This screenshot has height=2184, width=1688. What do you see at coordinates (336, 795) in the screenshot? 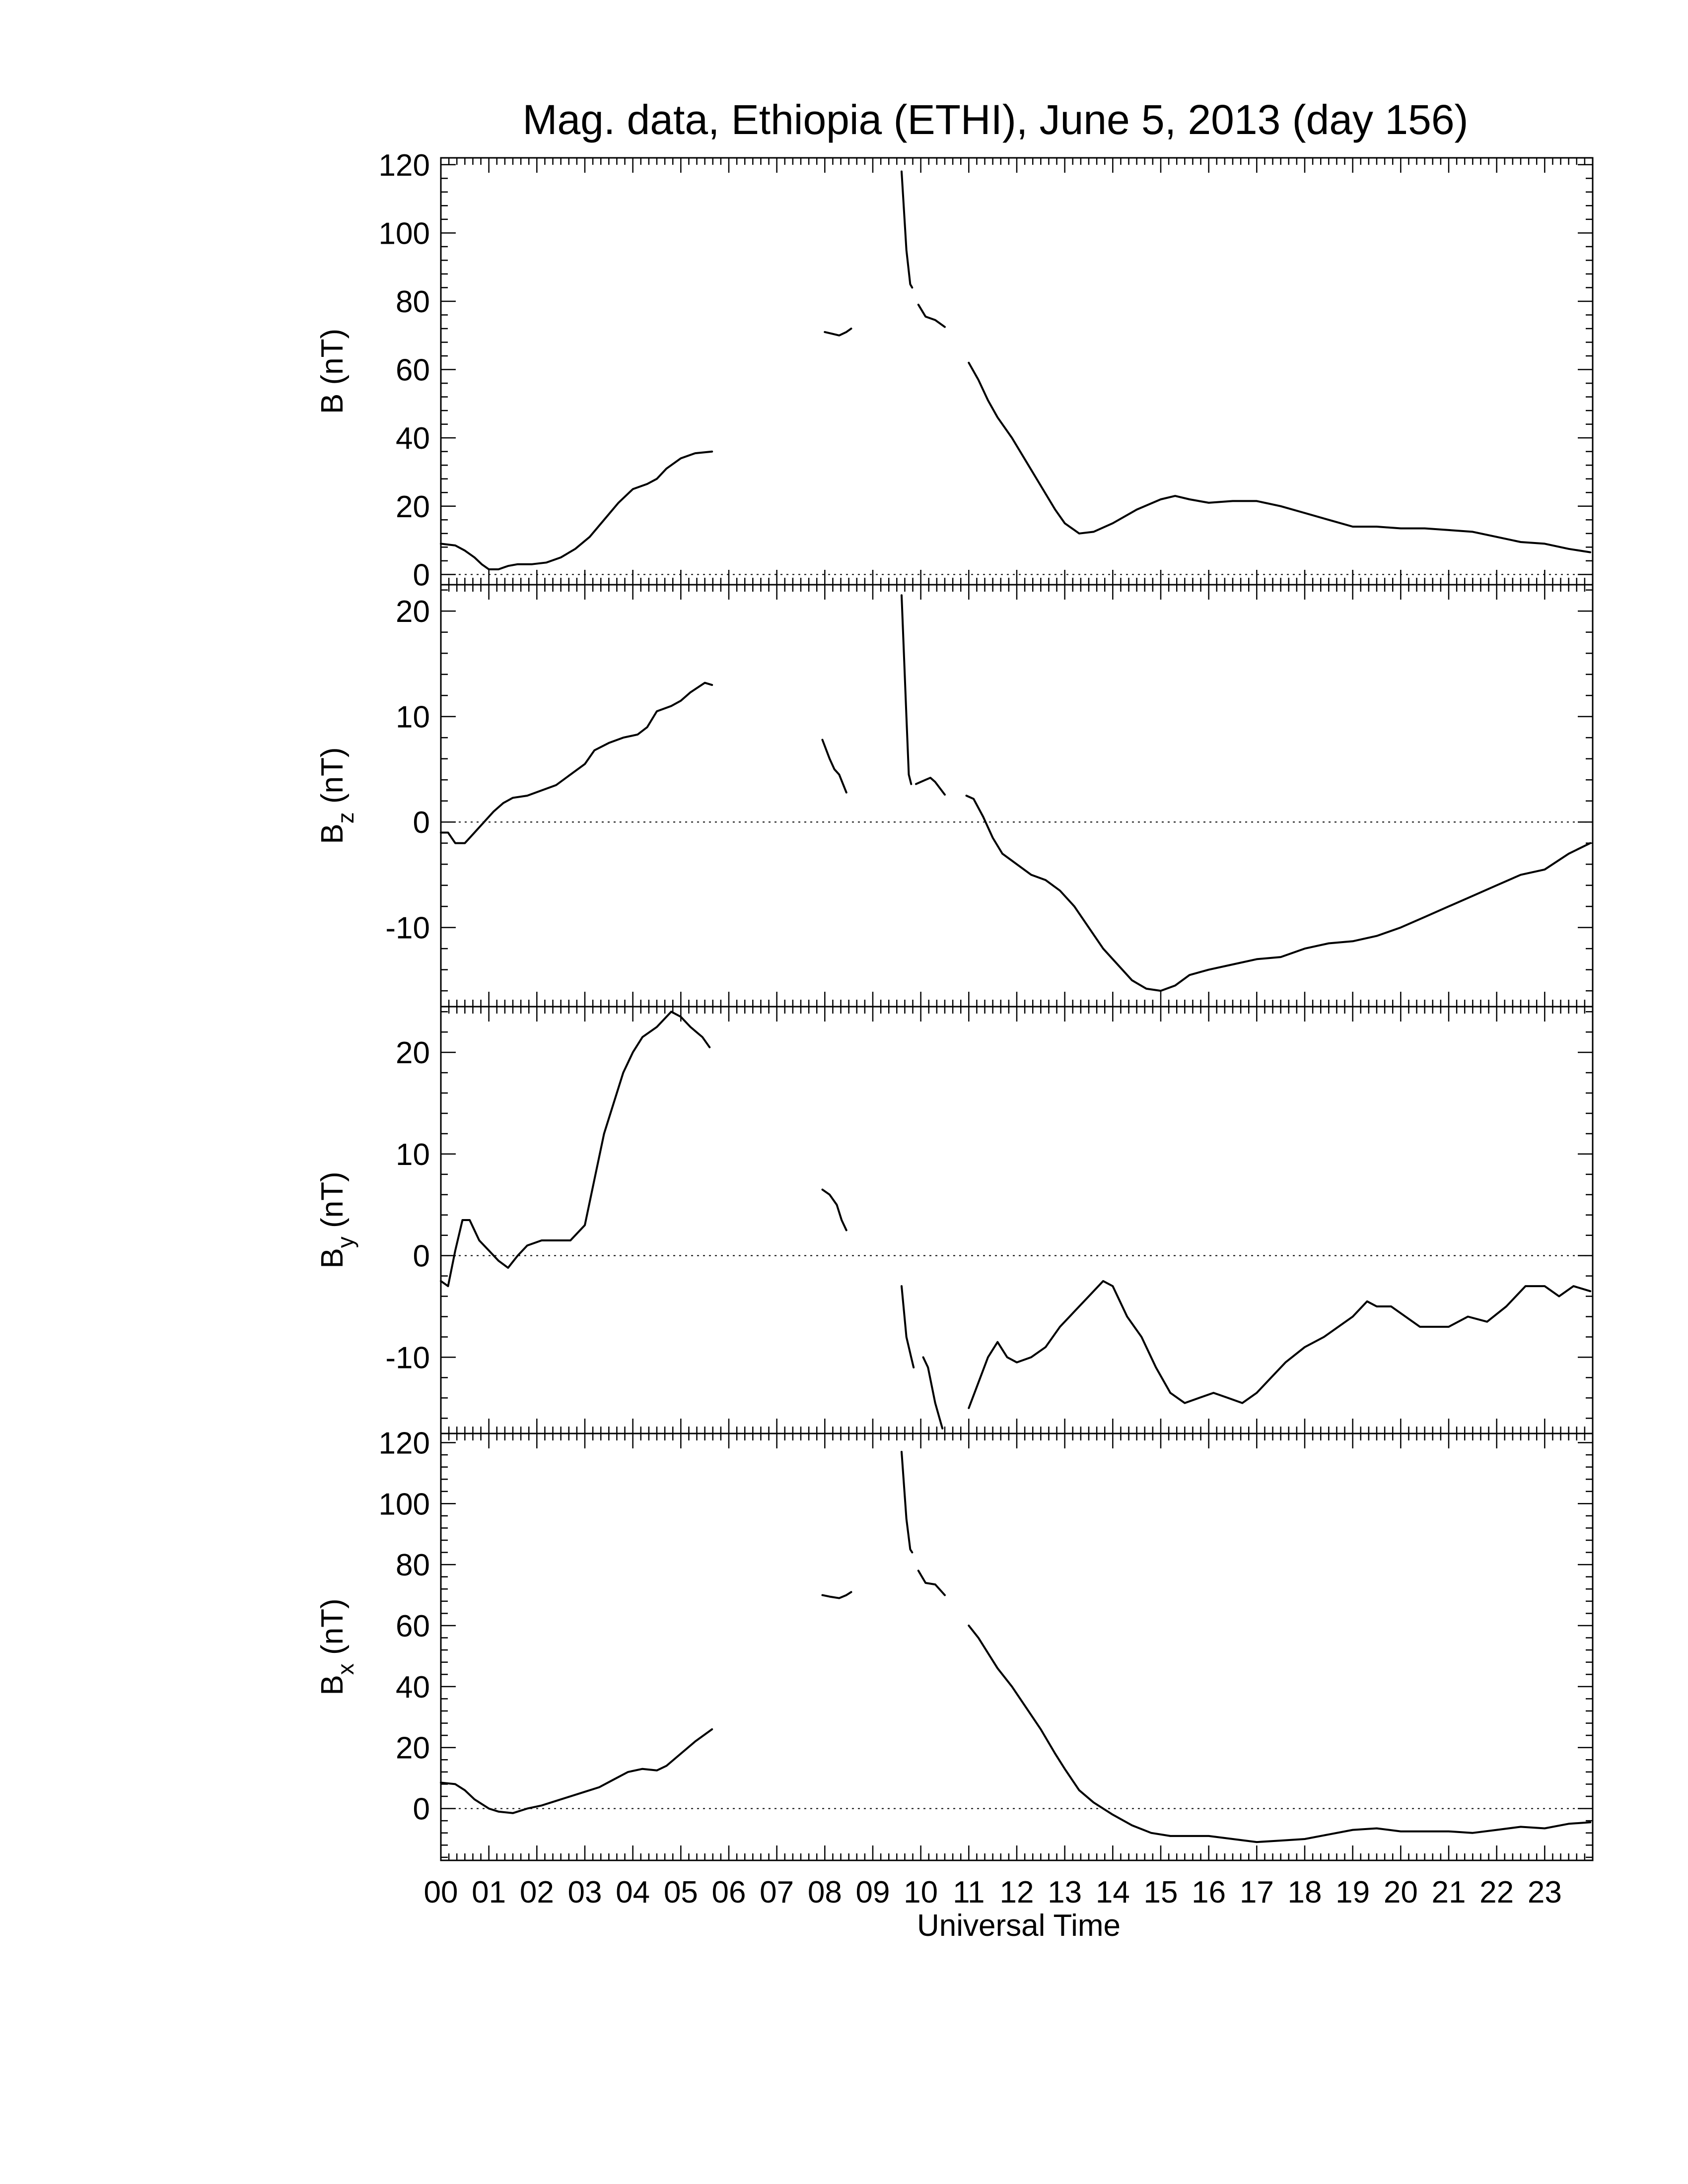
I see `y-axis-label: Bz (nT)` at bounding box center [336, 795].